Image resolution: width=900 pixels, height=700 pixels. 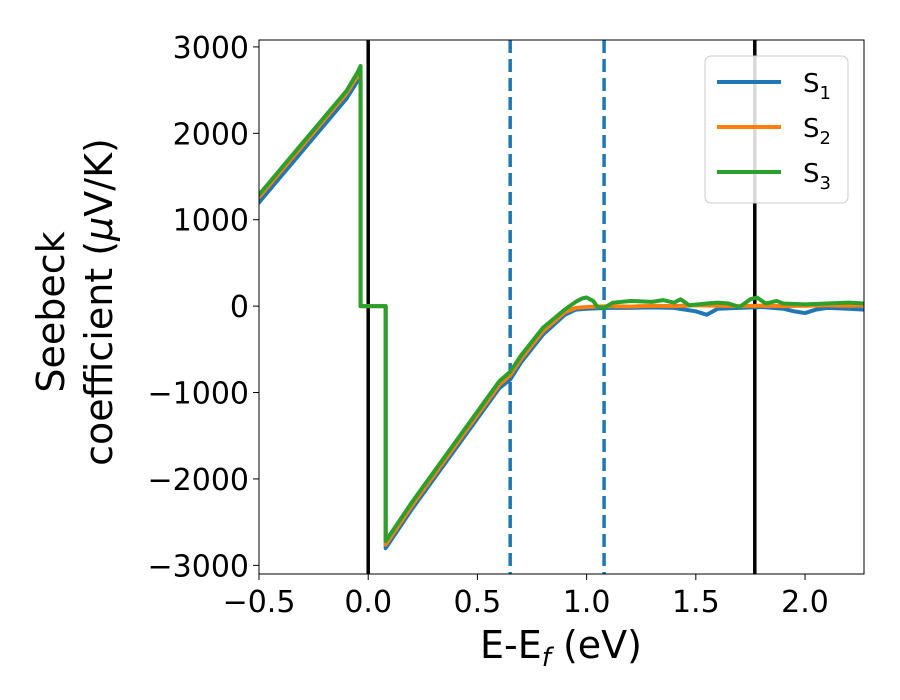 What do you see at coordinates (198, 566) in the screenshot?
I see `y-tick-label: −3000` at bounding box center [198, 566].